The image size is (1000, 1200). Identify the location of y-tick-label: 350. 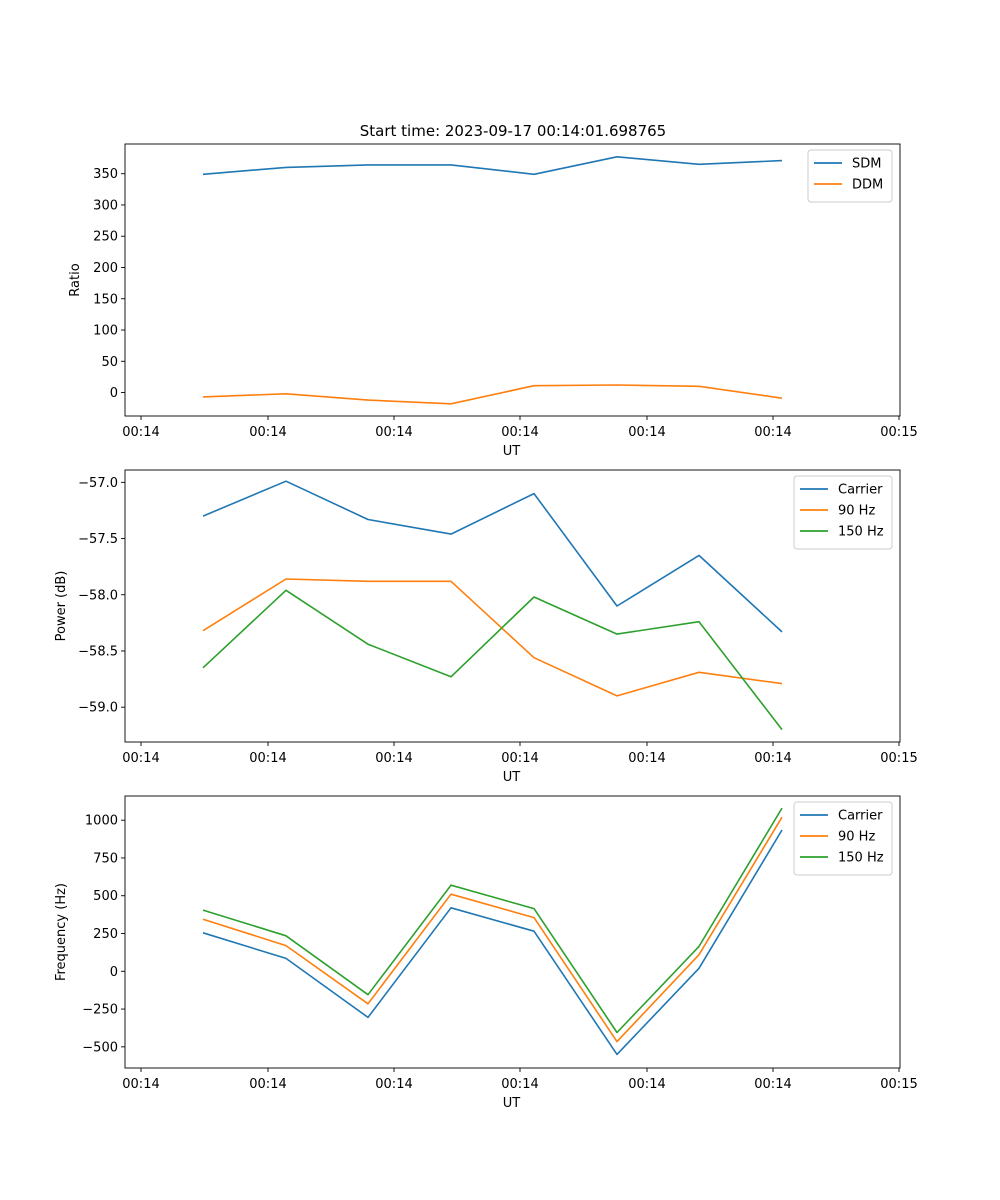
(105, 174).